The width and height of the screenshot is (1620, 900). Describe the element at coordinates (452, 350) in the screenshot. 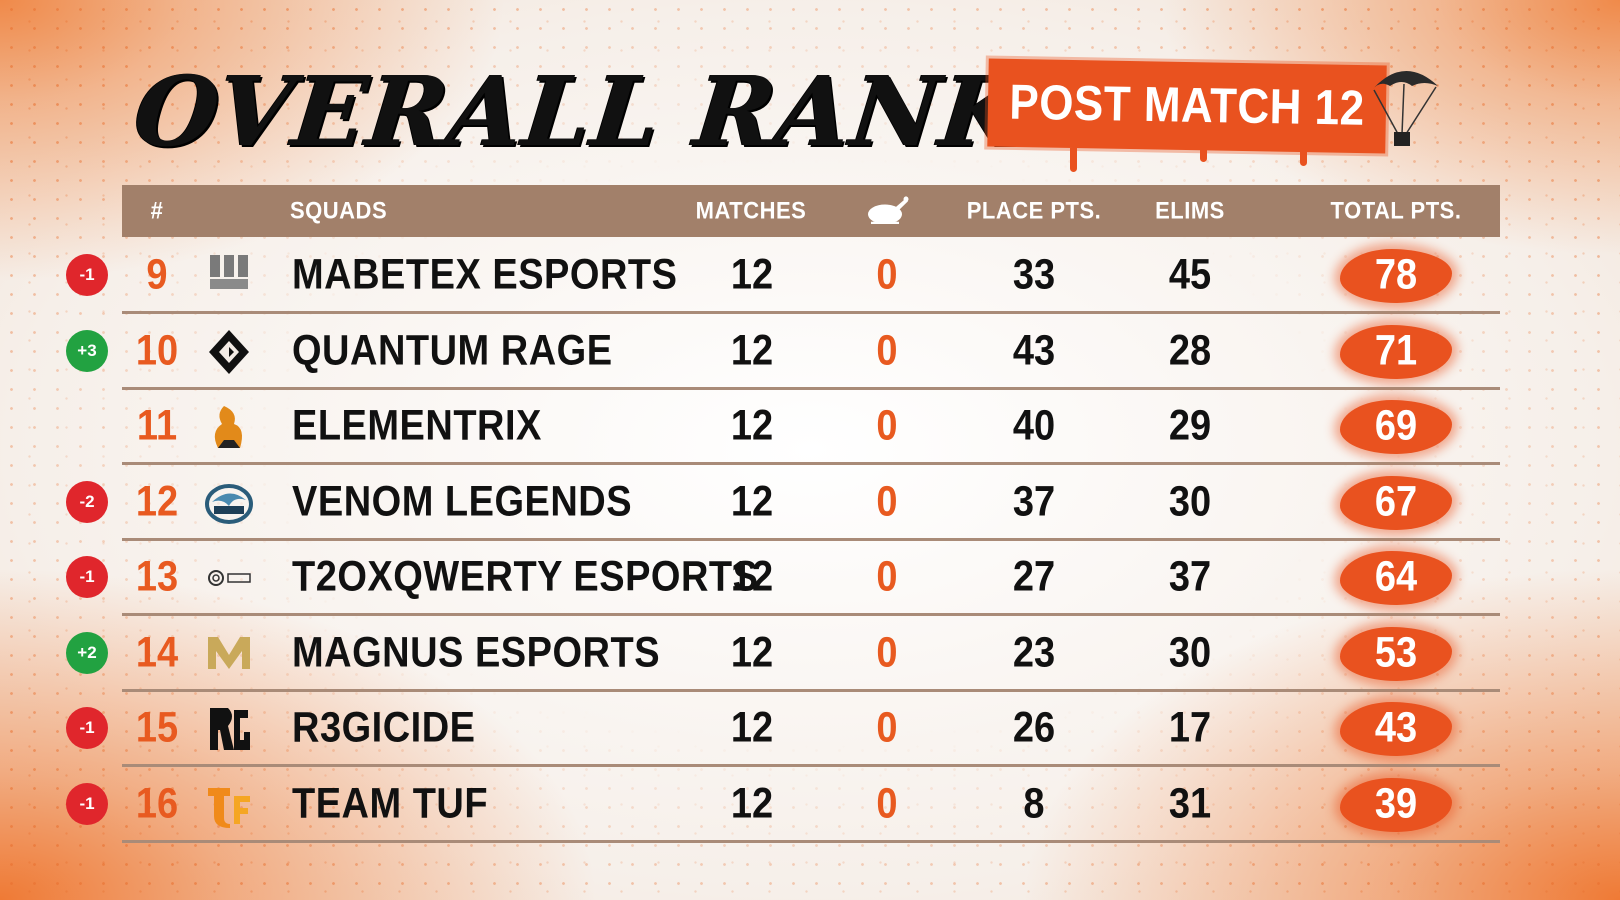

I see `team-name: QUANTUM RAGE` at that location.